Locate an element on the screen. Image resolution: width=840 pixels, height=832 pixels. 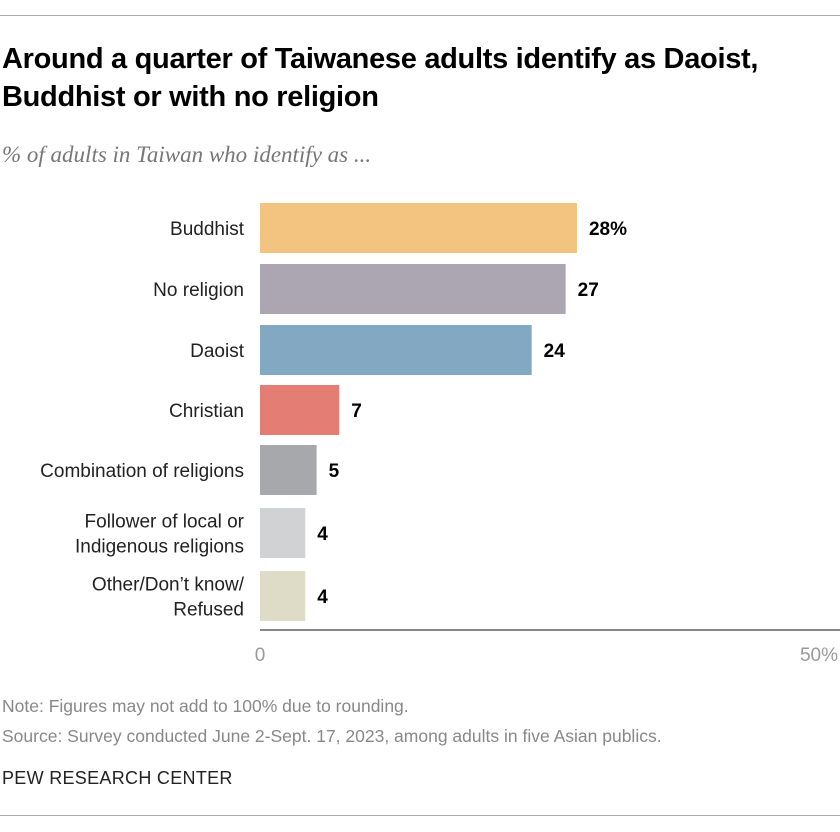
top-rule is located at coordinates (420, 15).